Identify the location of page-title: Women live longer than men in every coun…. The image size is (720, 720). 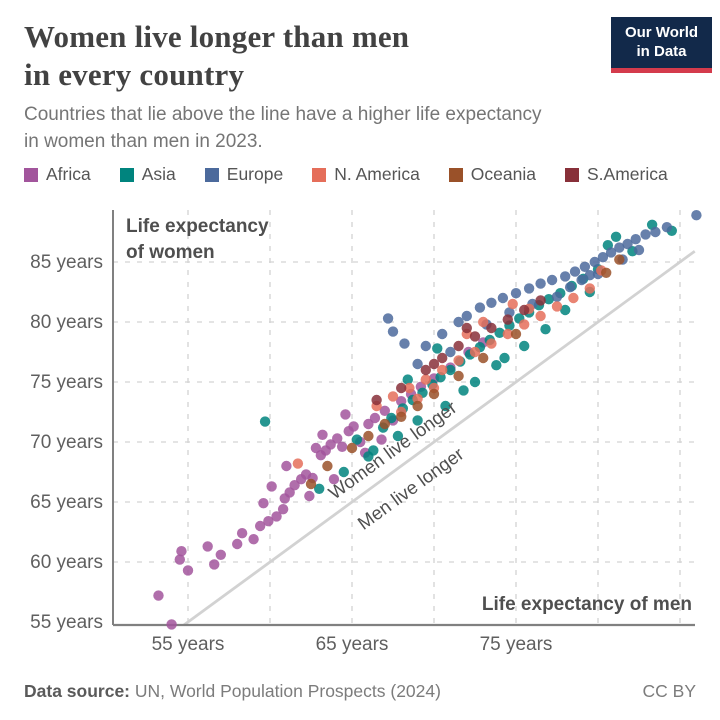
(304, 56).